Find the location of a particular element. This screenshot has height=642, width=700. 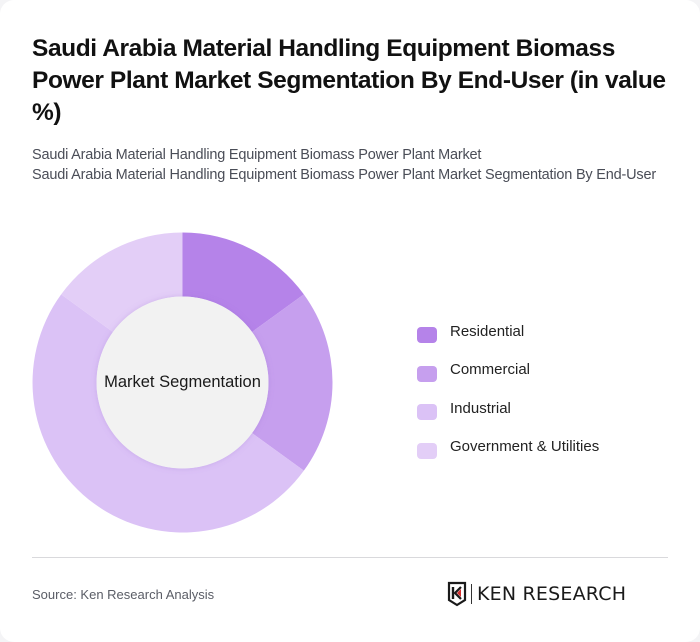

legend-item-residential: Residential is located at coordinates (508, 335).